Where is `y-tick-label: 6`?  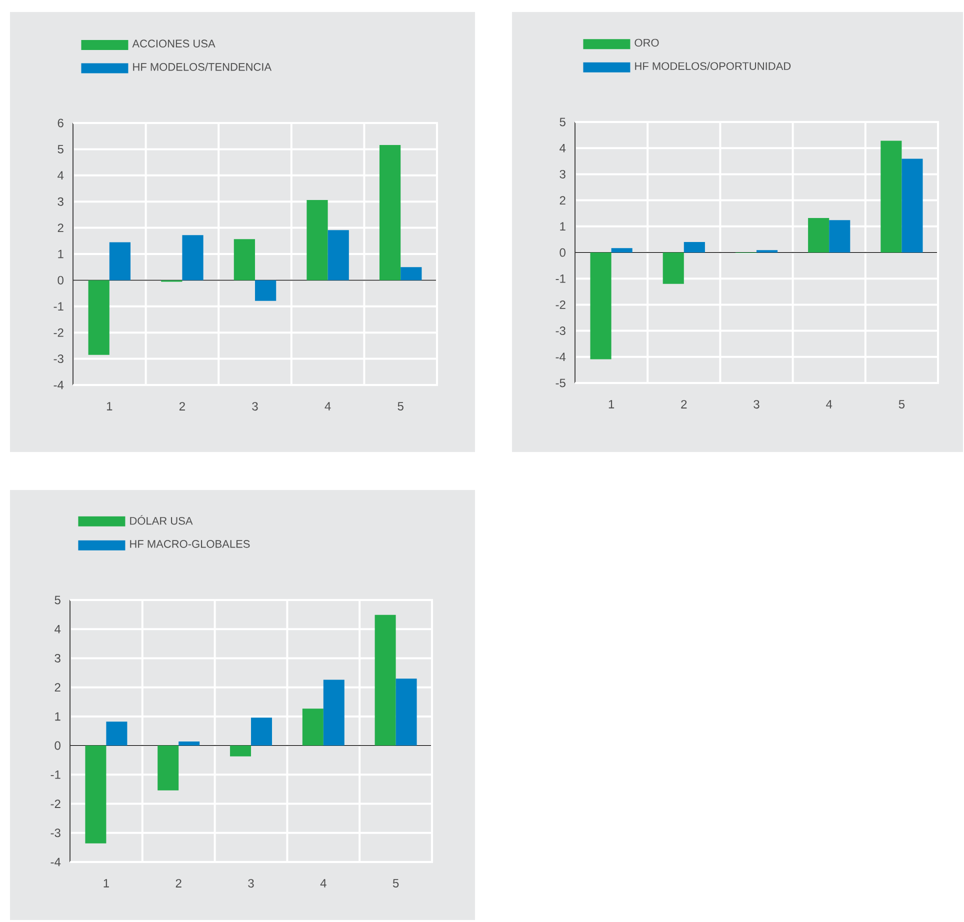 y-tick-label: 6 is located at coordinates (61, 123).